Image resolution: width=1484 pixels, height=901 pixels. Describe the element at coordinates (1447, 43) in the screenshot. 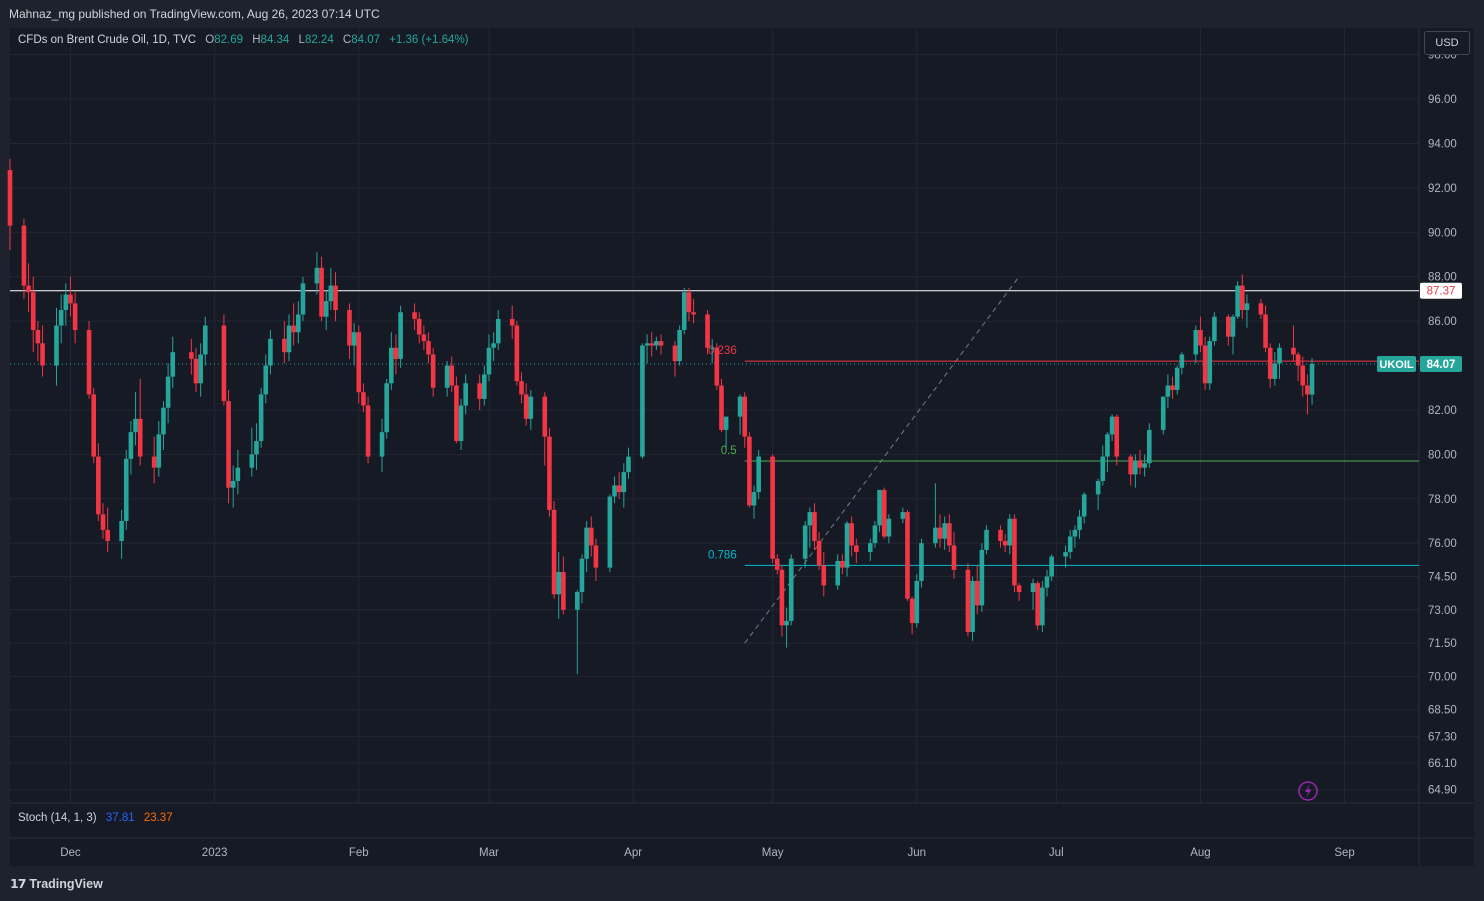

I see `currency-button: USD` at that location.